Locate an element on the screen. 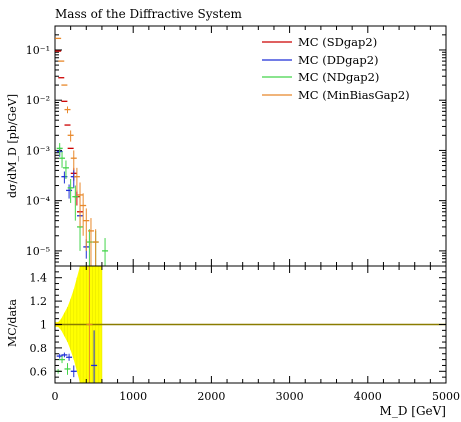 This screenshot has height=422, width=461. main-data-marks is located at coordinates (82, 151).